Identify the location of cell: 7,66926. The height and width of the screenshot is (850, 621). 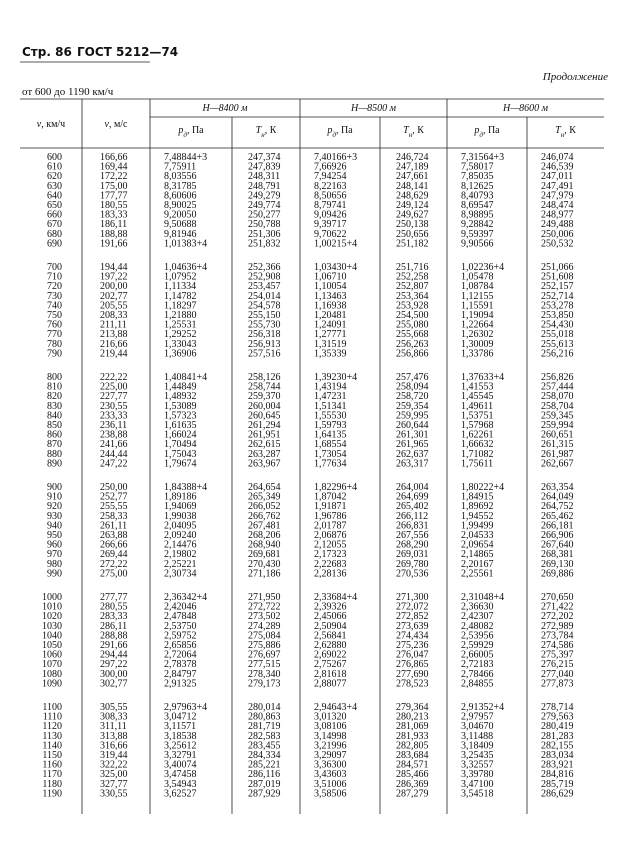
(330, 167).